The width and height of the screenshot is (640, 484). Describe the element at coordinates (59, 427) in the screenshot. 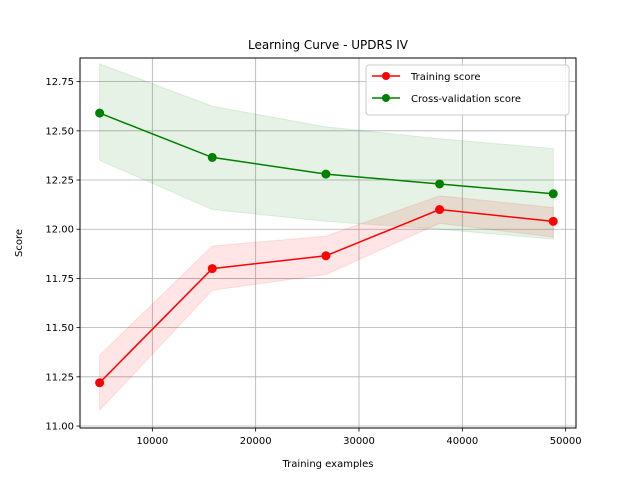

I see `y-tick-label: 11.00` at that location.